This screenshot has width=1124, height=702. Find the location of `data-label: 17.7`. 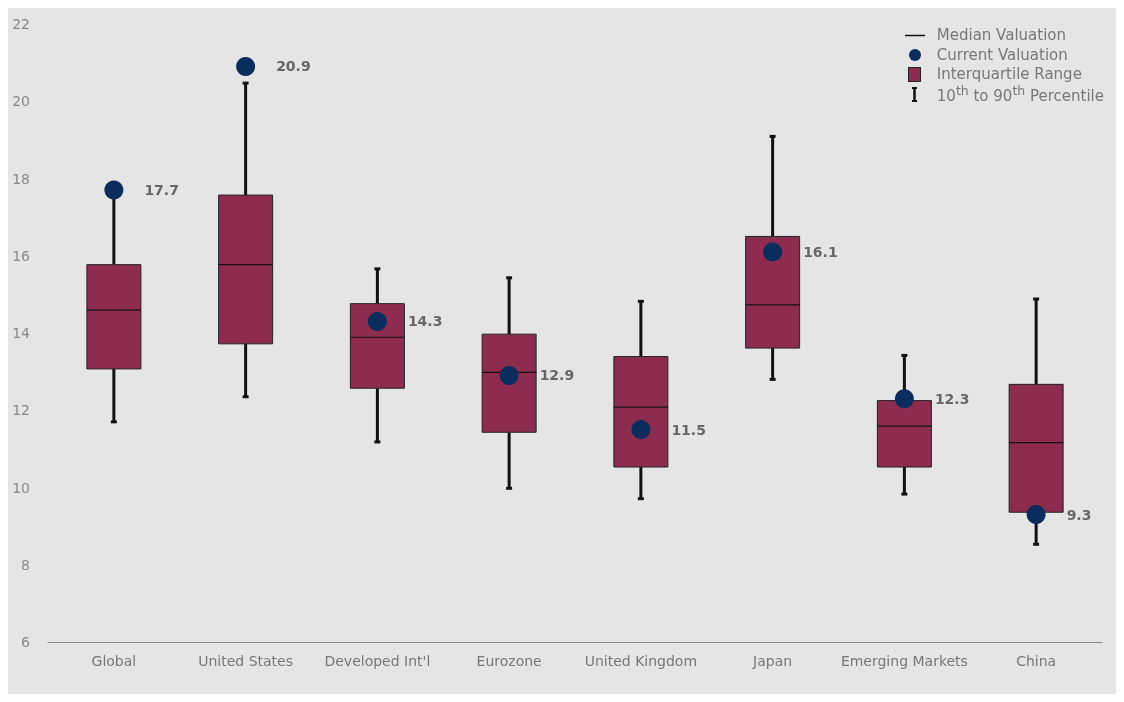

data-label: 17.7 is located at coordinates (161, 190).